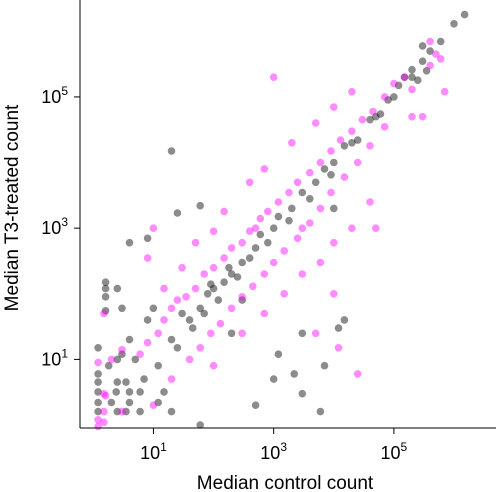 The image size is (500, 492). Describe the element at coordinates (153, 451) in the screenshot. I see `x-tick-label: 10¹` at that location.